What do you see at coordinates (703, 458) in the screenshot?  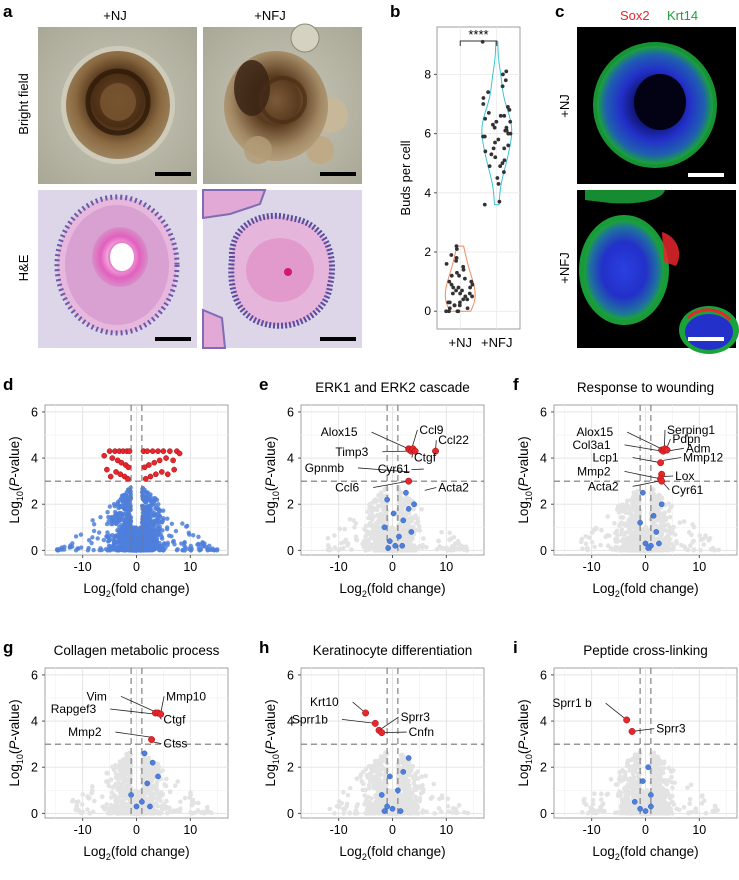 I see `gene-label: Mmp12` at bounding box center [703, 458].